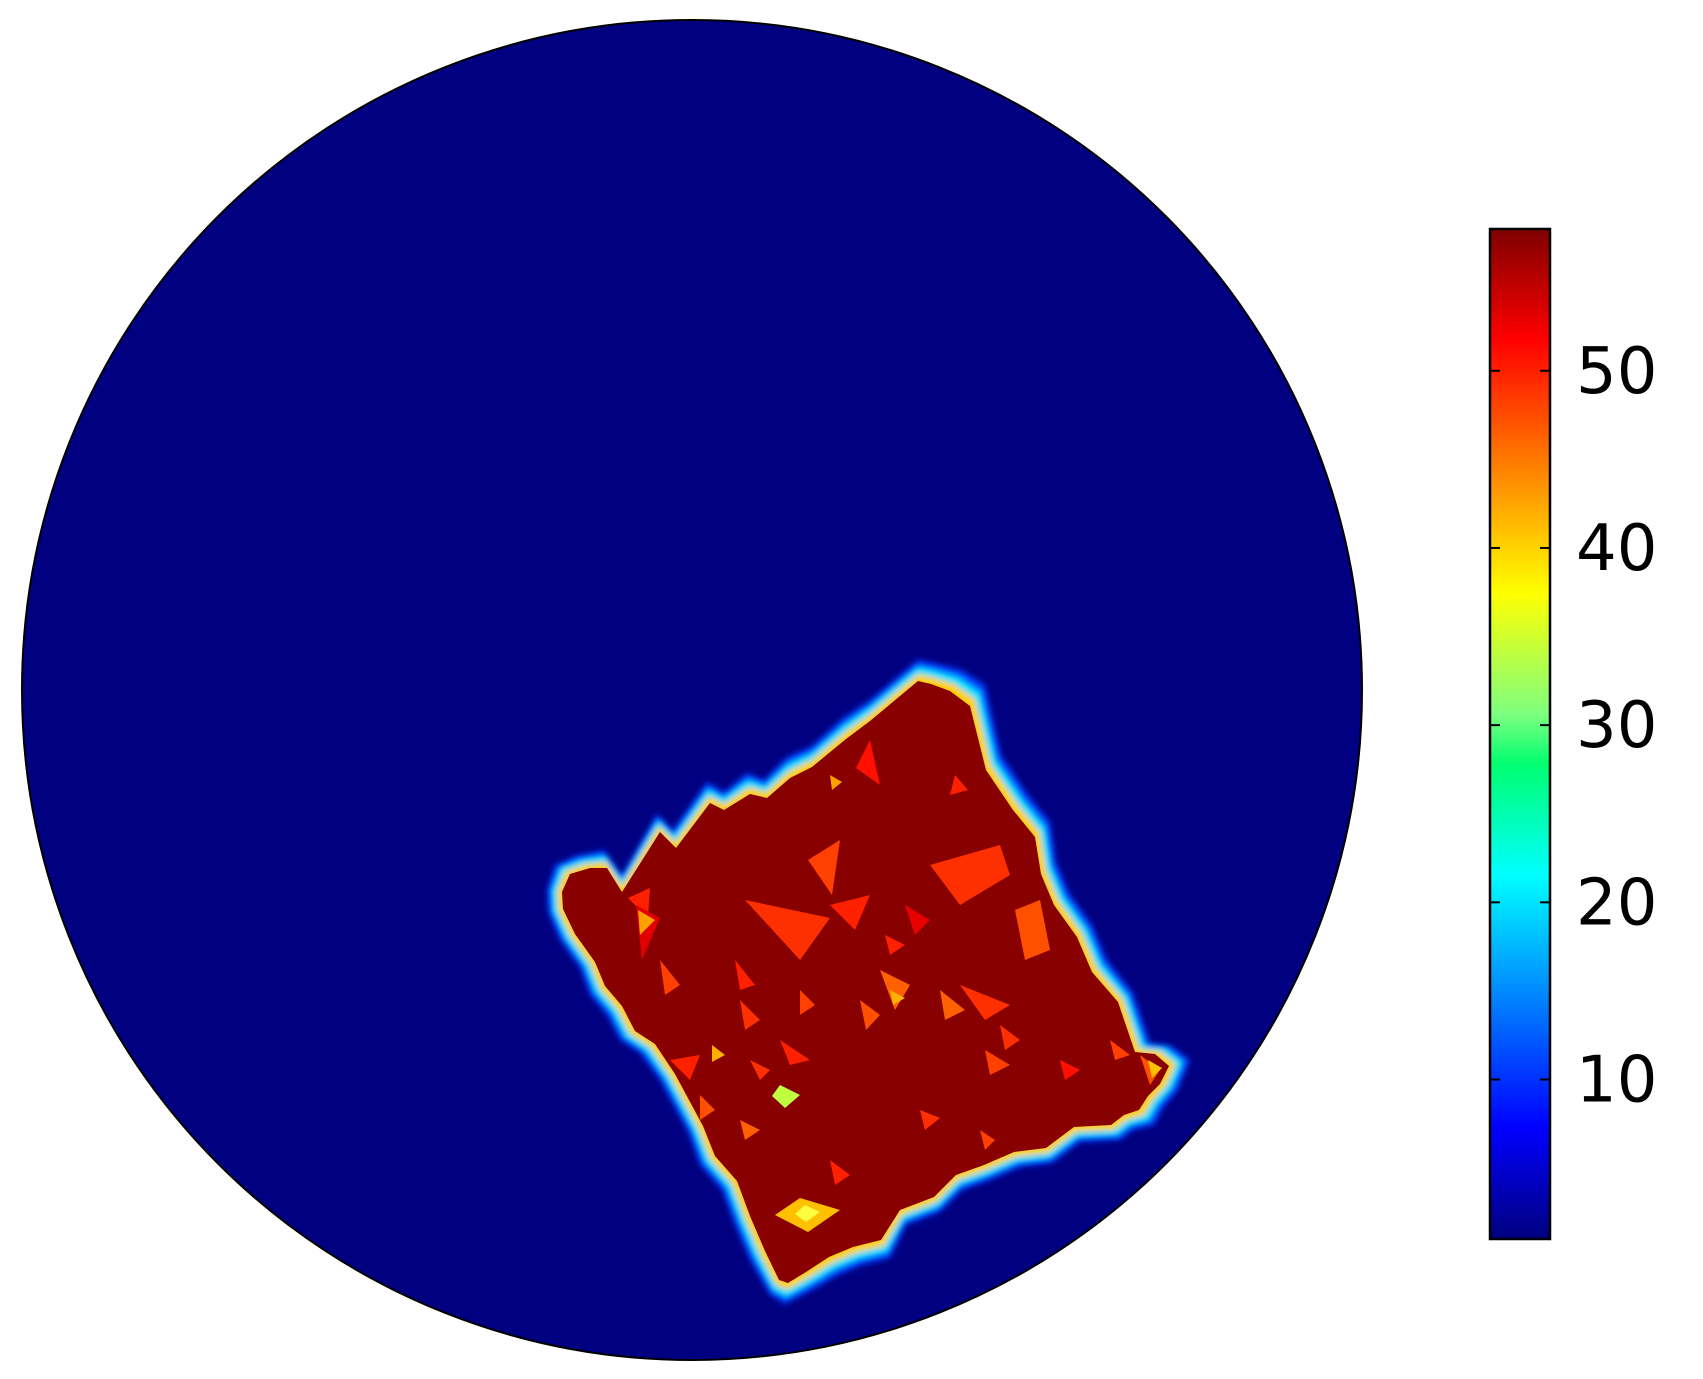 This screenshot has height=1379, width=1703. Describe the element at coordinates (1616, 549) in the screenshot. I see `colorbar-tick-label: 40` at that location.